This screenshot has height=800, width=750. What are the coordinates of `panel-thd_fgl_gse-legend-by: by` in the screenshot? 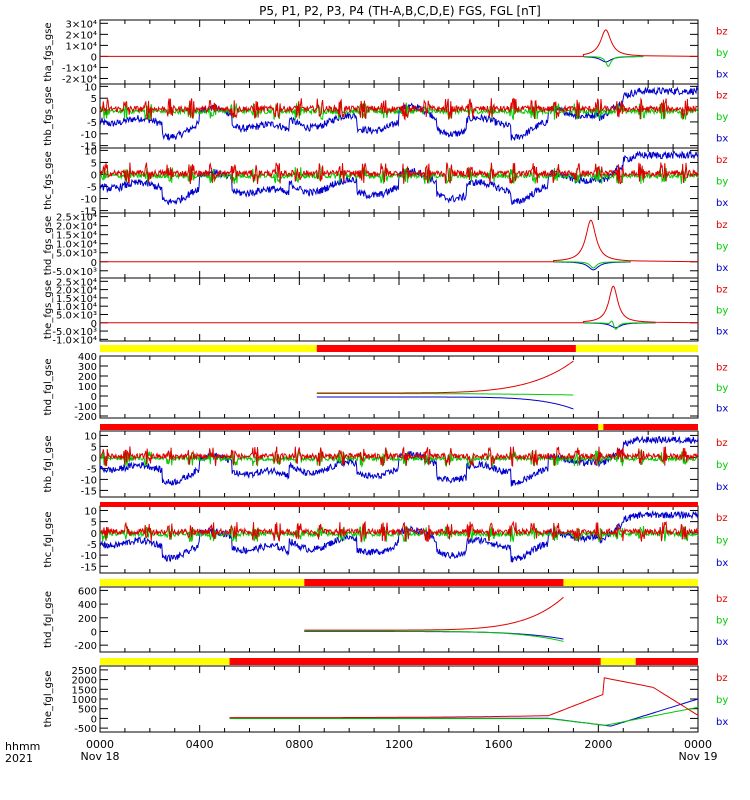 It's located at (722, 621).